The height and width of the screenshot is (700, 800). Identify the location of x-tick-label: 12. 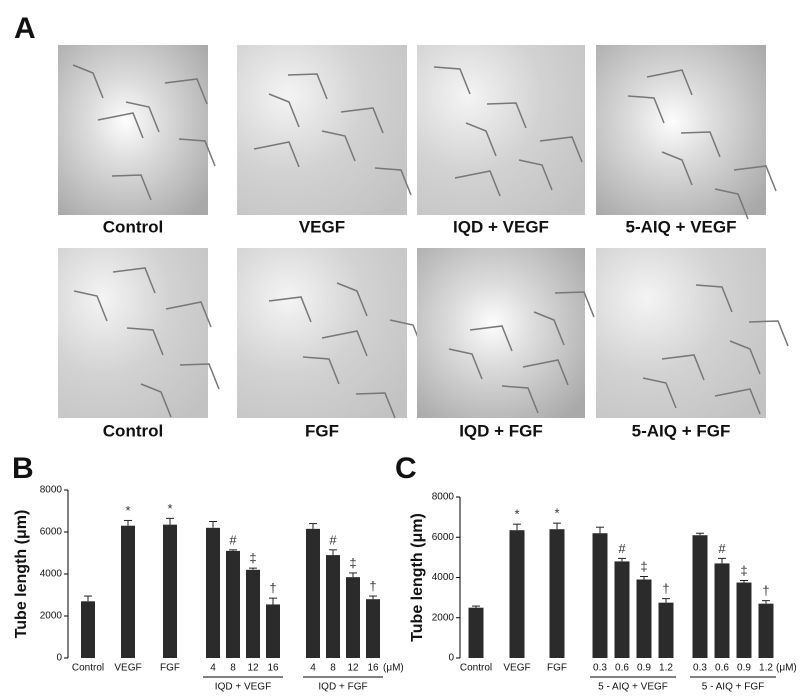
(253, 668).